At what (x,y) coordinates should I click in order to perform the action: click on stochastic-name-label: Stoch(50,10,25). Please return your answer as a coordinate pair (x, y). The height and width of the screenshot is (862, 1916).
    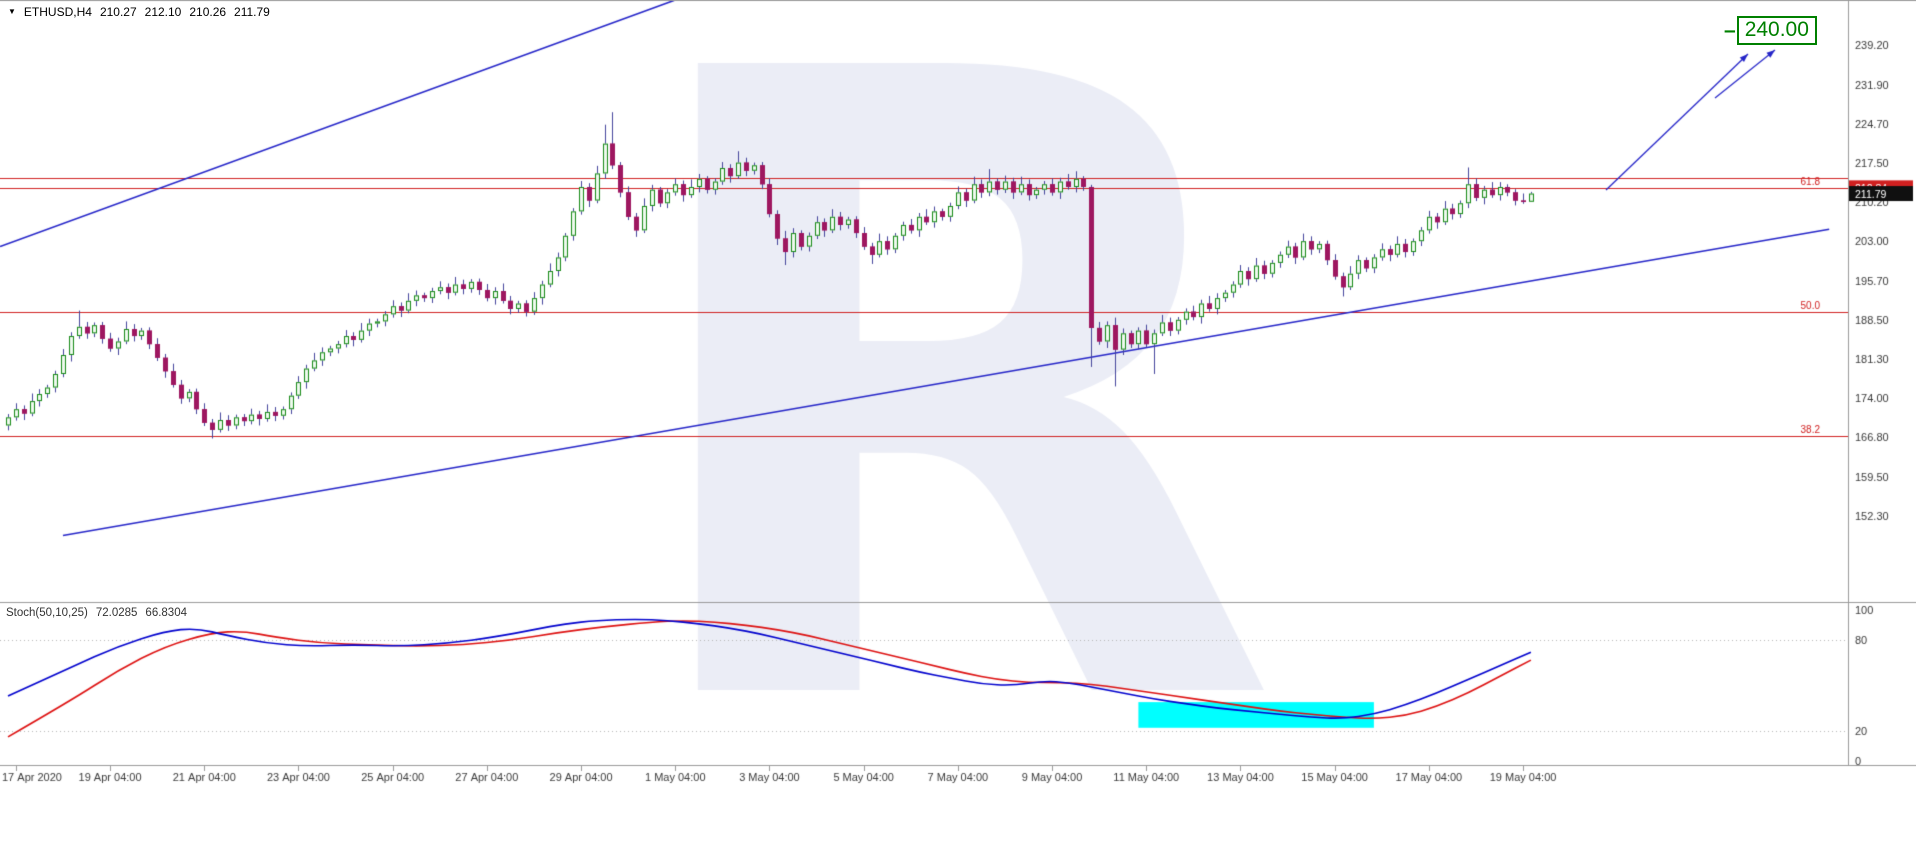
    Looking at the image, I should click on (47, 613).